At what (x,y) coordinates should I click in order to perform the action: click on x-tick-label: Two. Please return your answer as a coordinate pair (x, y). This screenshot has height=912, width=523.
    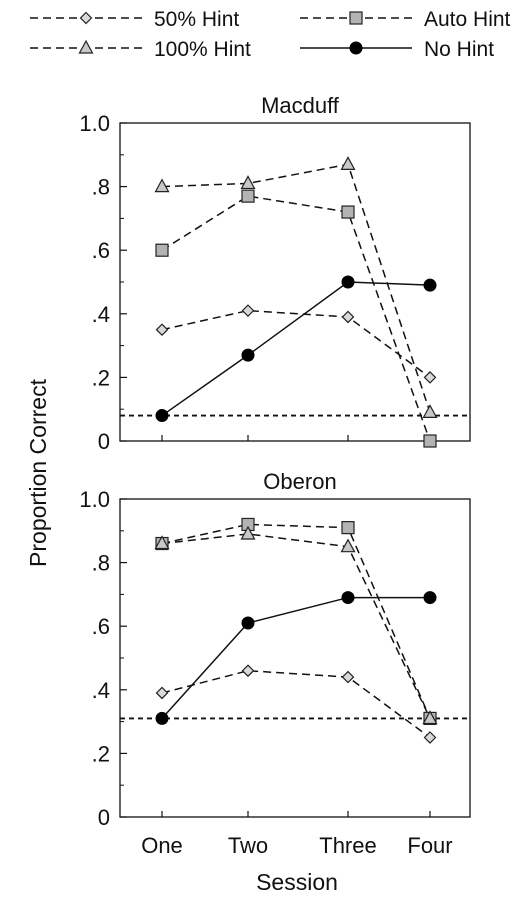
    Looking at the image, I should click on (248, 845).